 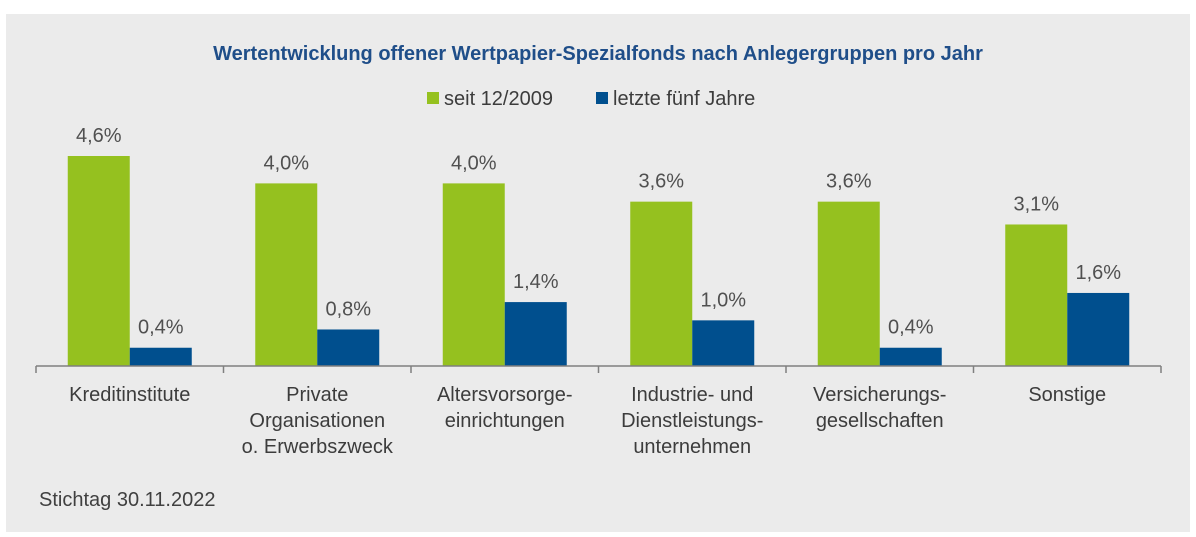 What do you see at coordinates (723, 300) in the screenshot?
I see `data-label-2-4: 1,0%` at bounding box center [723, 300].